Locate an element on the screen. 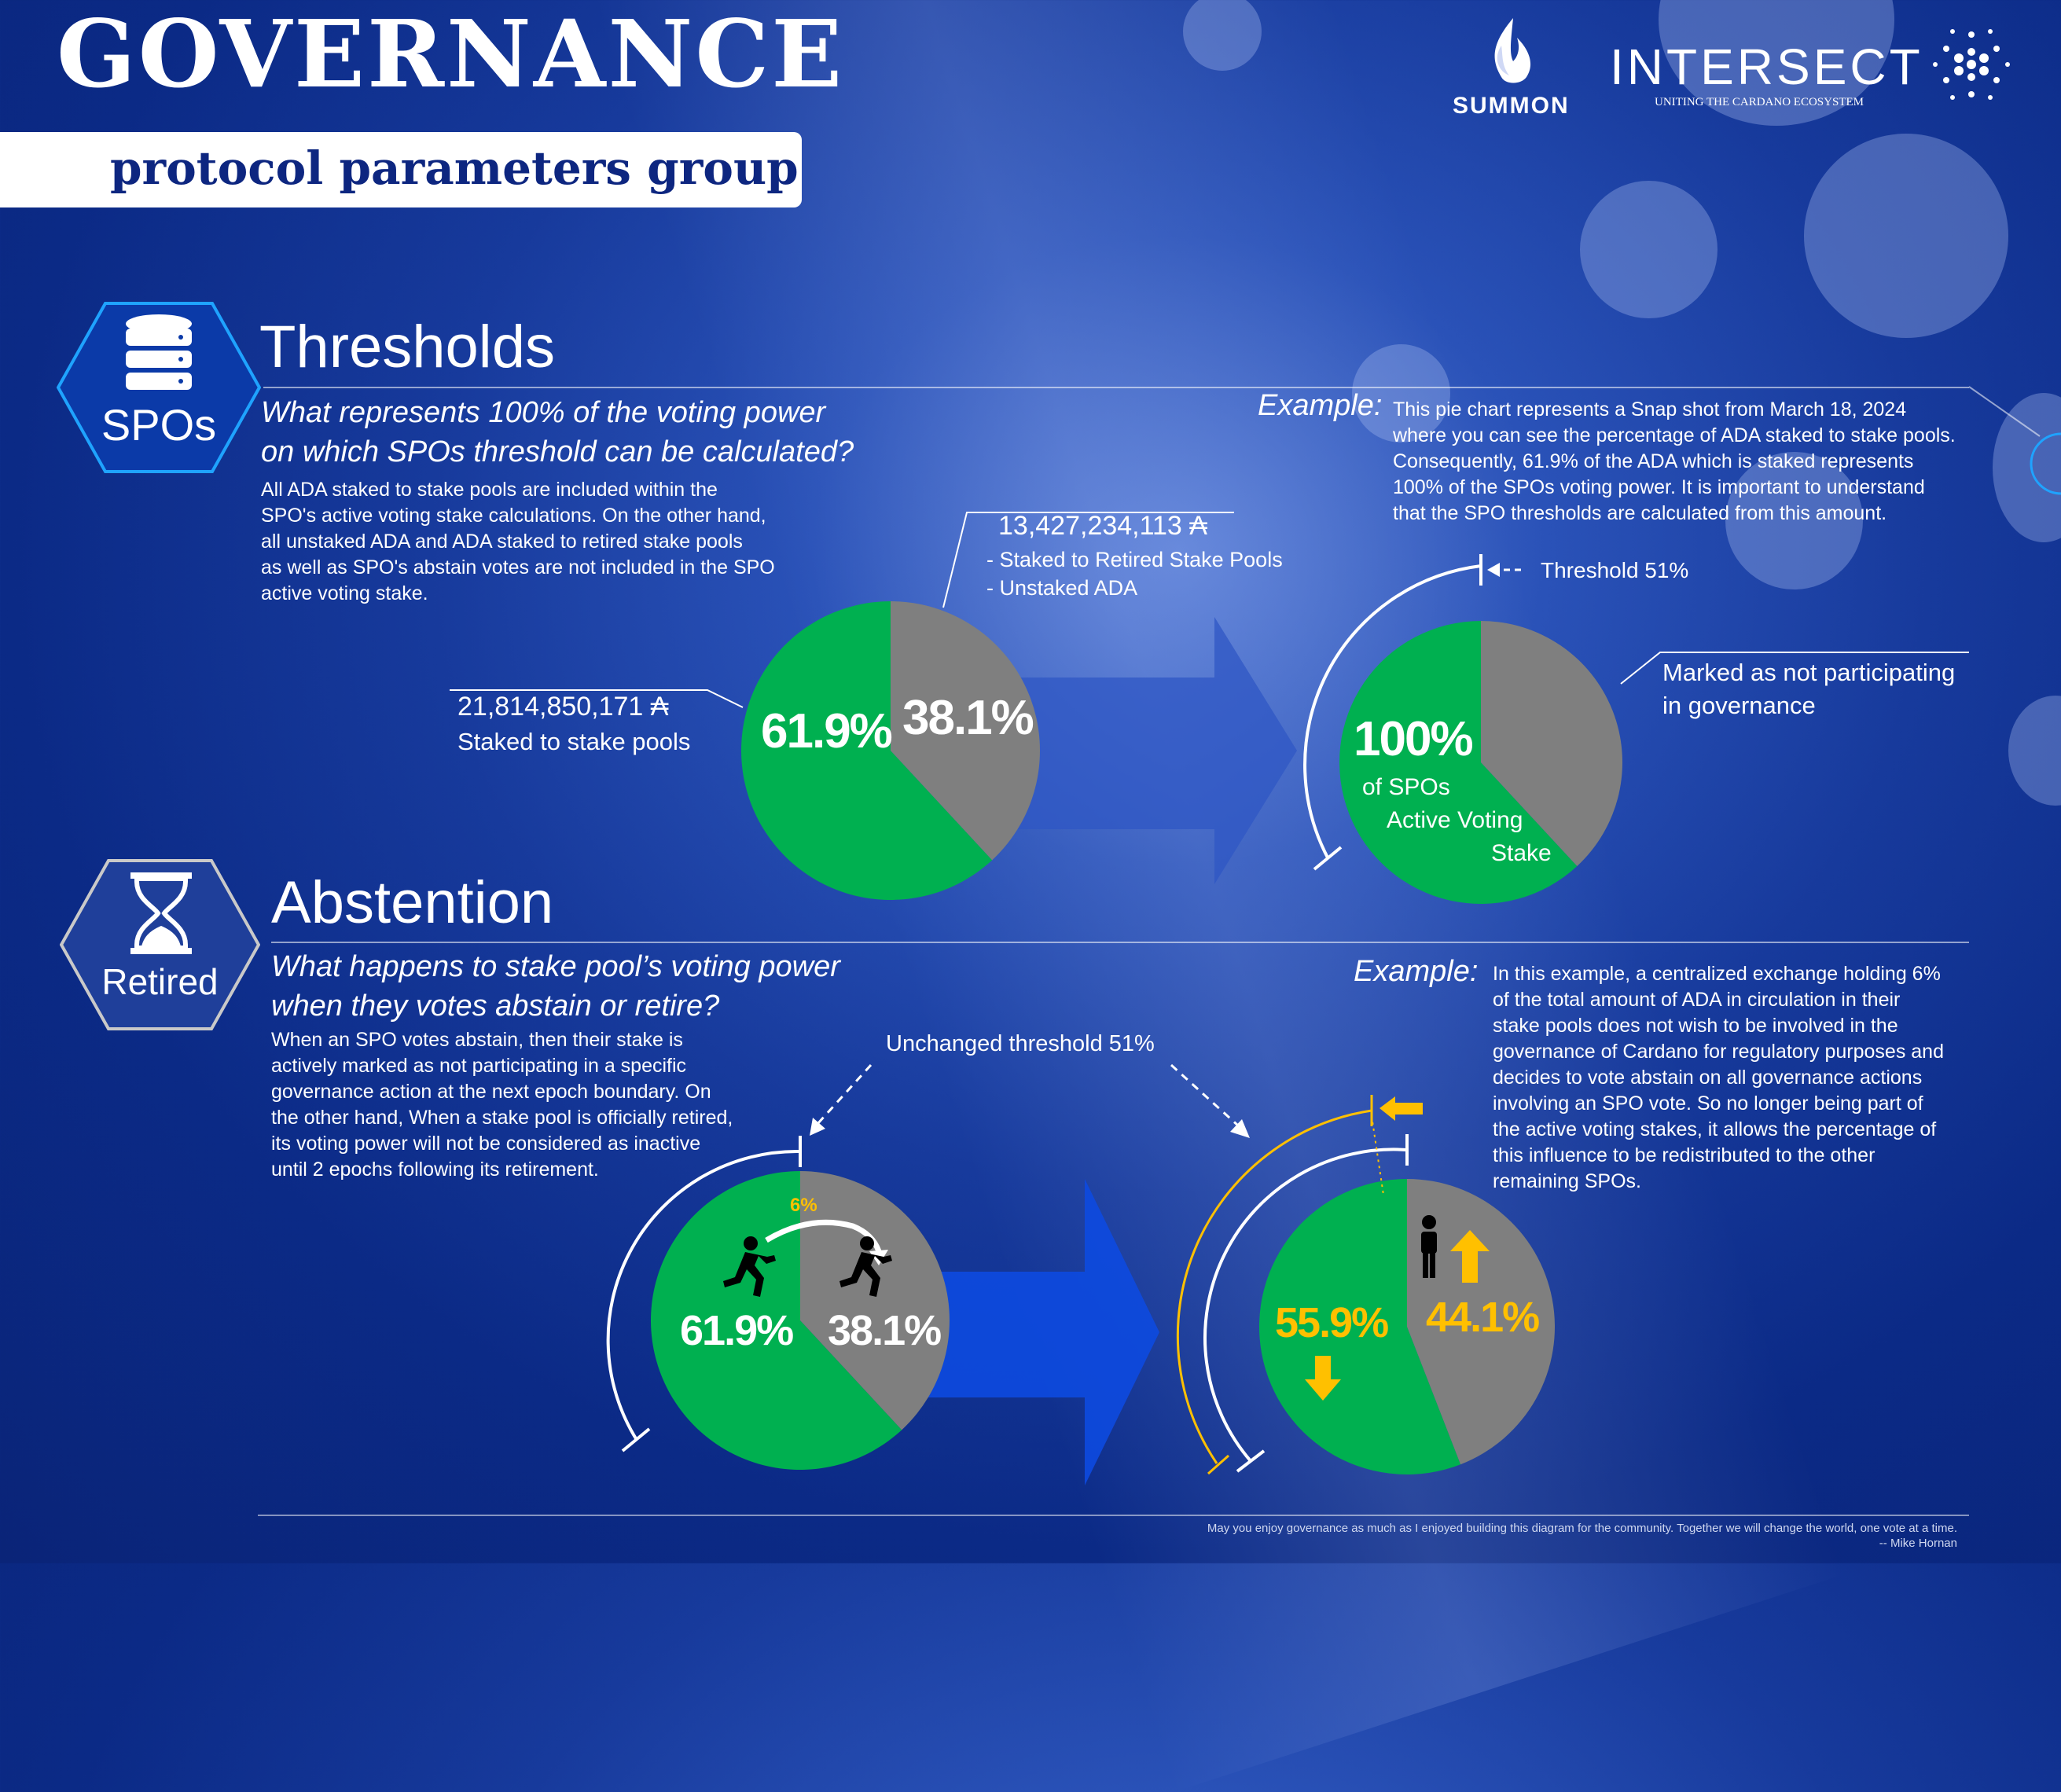  pie3-green-label: 61.9% is located at coordinates (737, 1330).